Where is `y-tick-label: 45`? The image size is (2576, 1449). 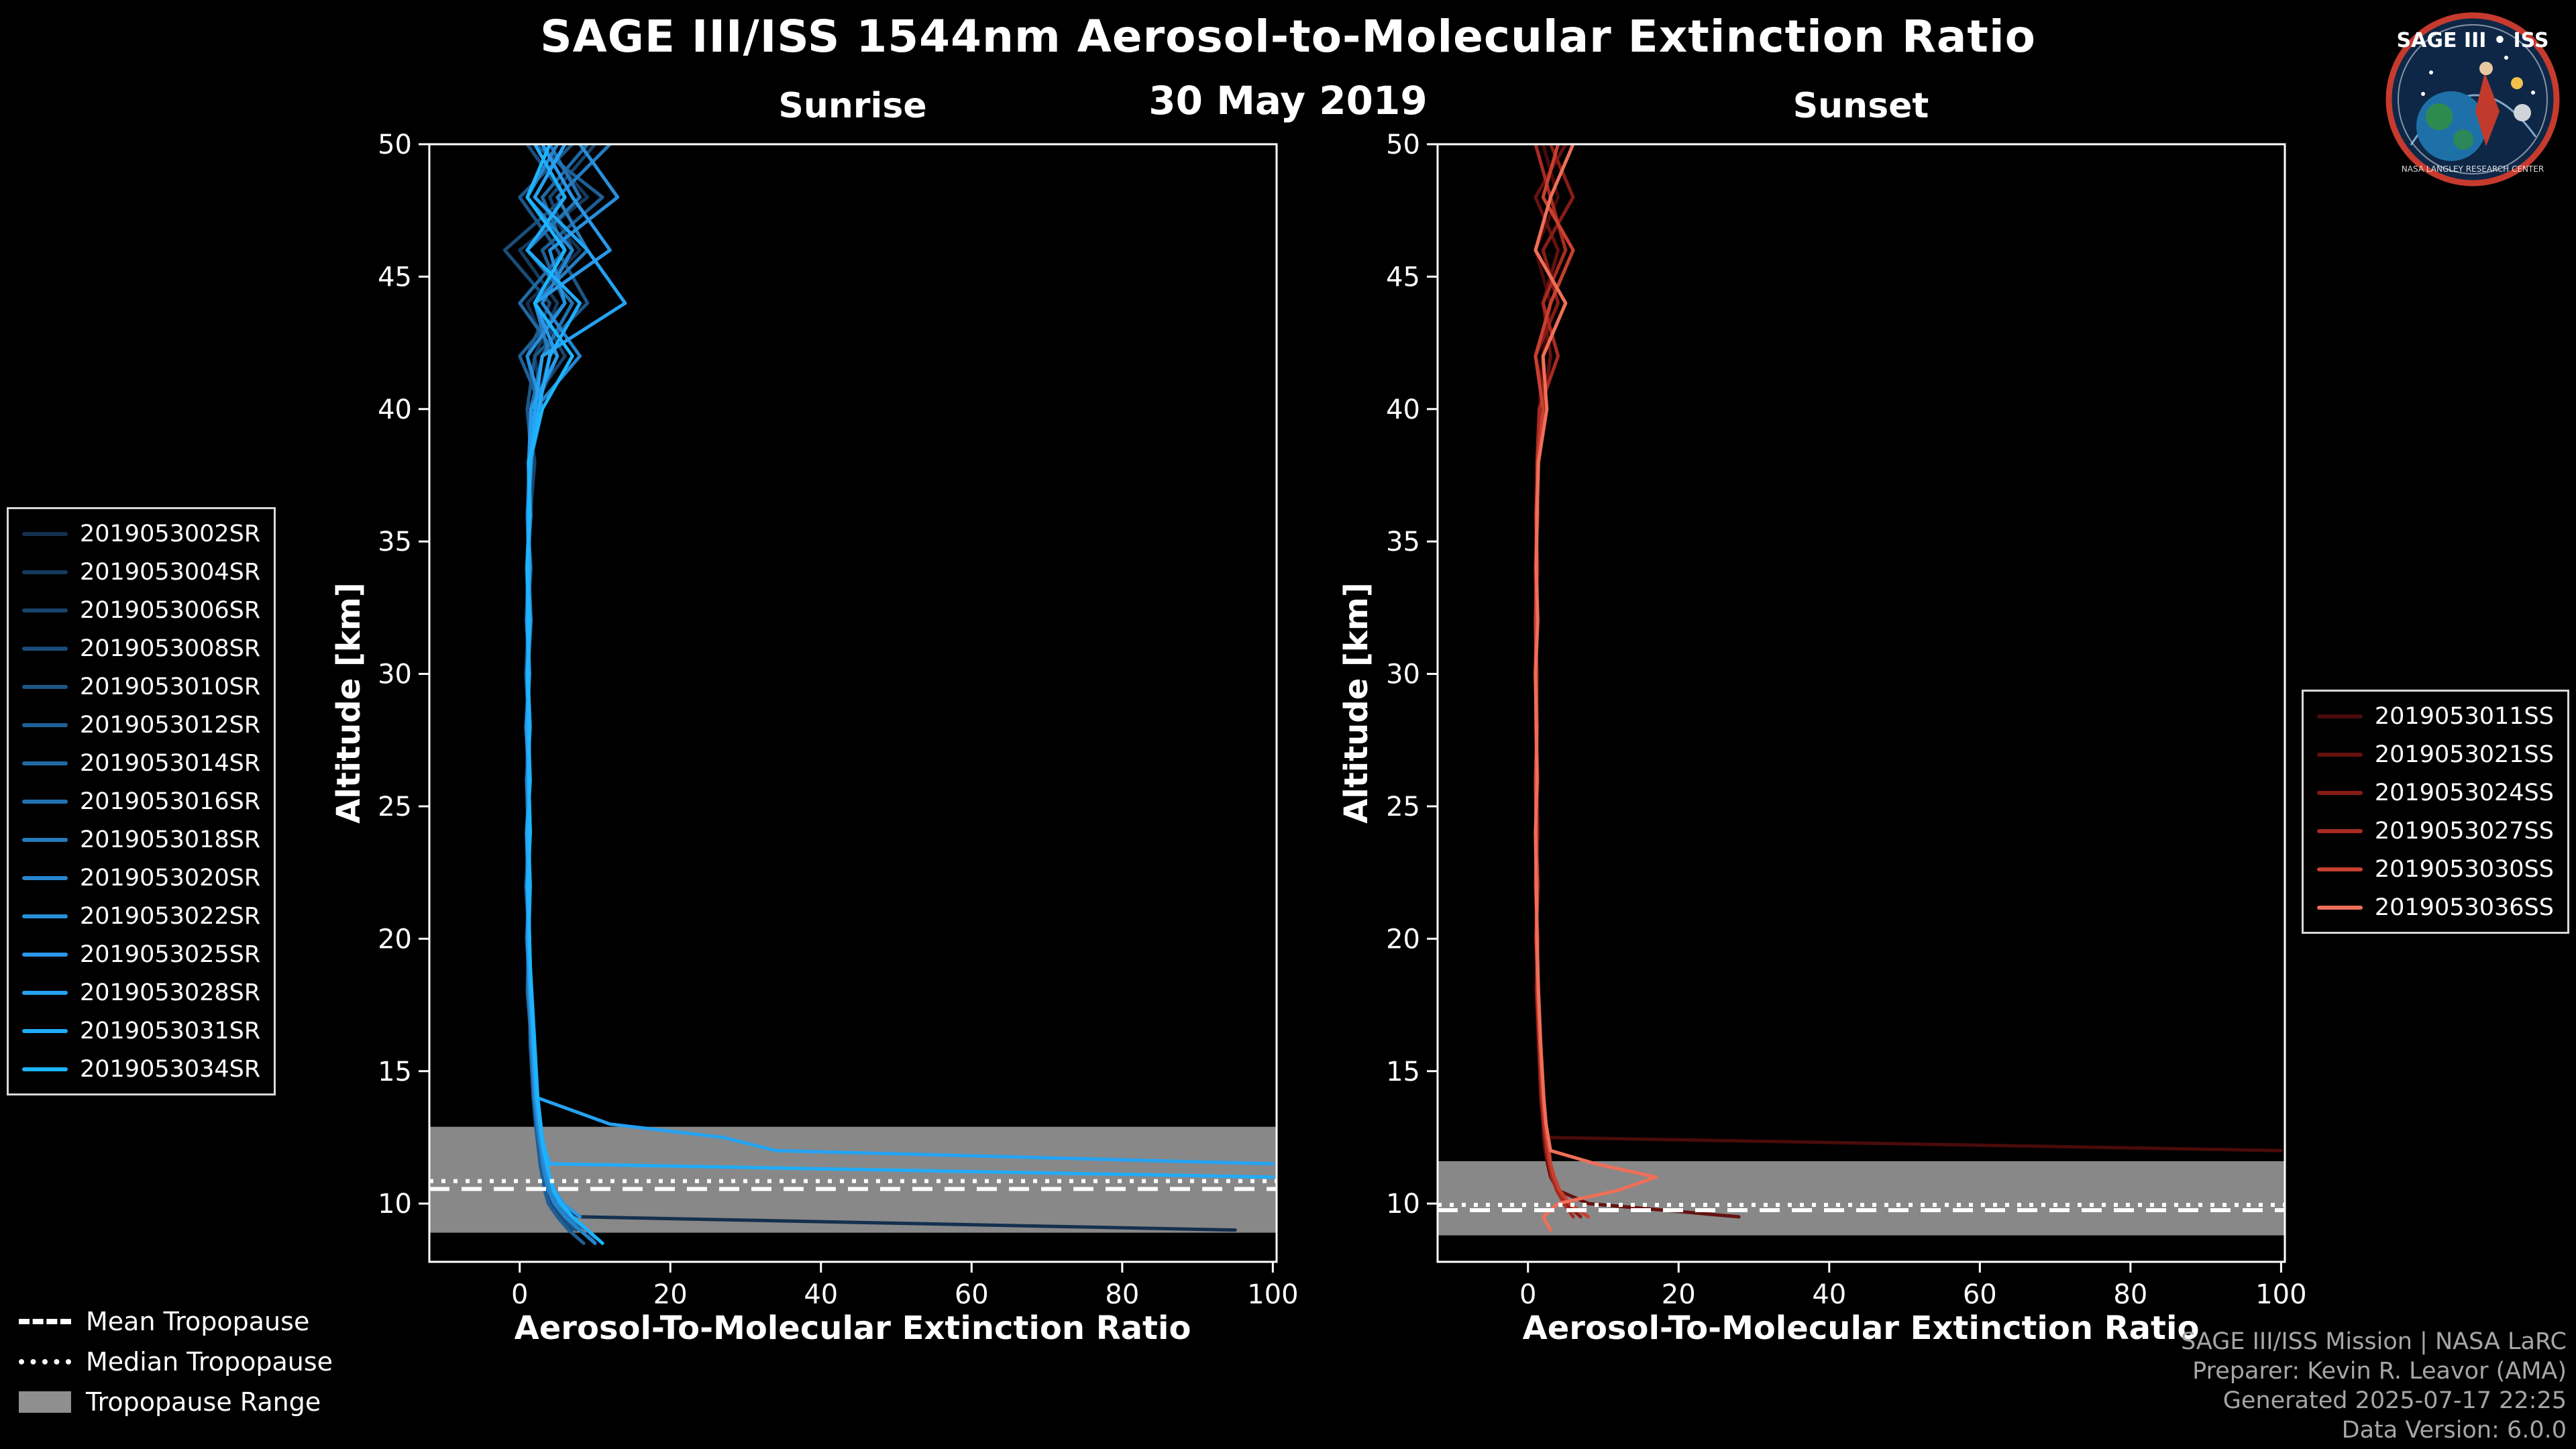 y-tick-label: 45 is located at coordinates (1403, 277).